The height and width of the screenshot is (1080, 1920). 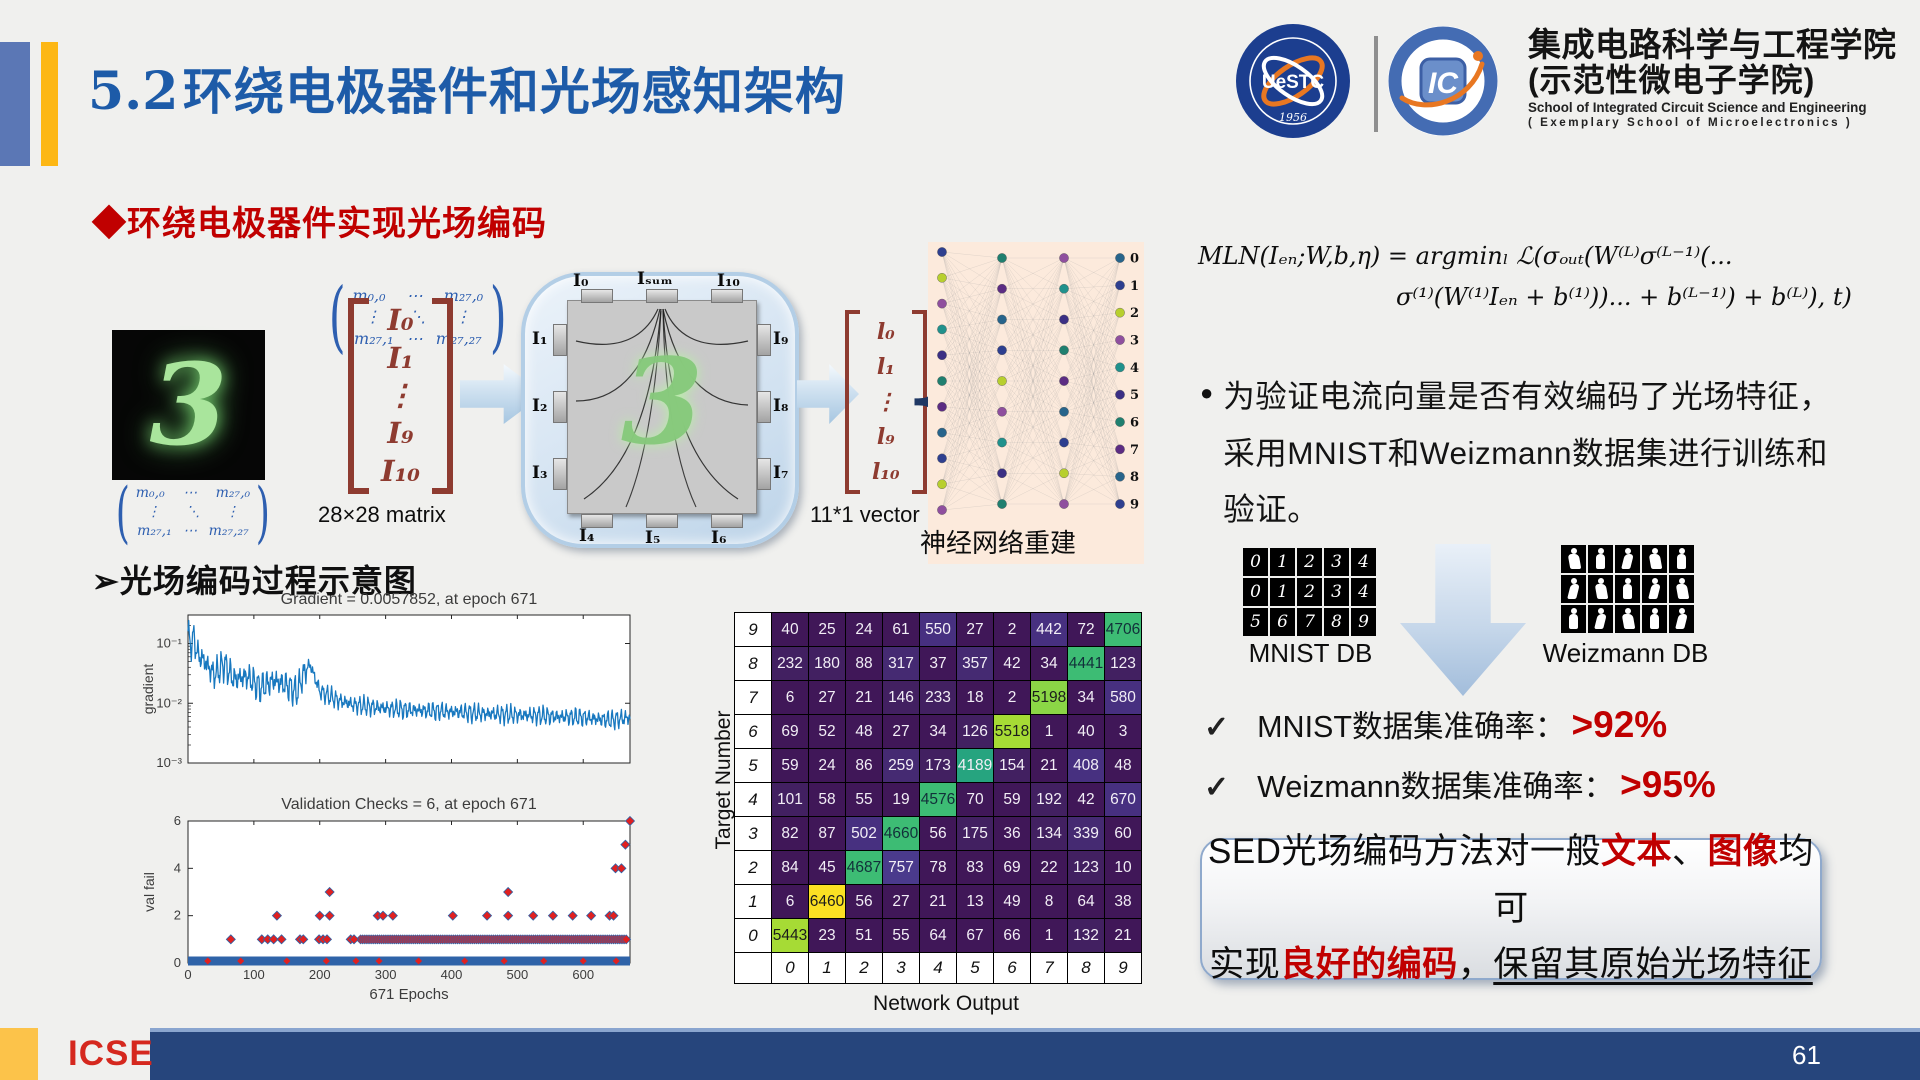 I want to click on y-tick-label: 0, so click(x=177, y=962).